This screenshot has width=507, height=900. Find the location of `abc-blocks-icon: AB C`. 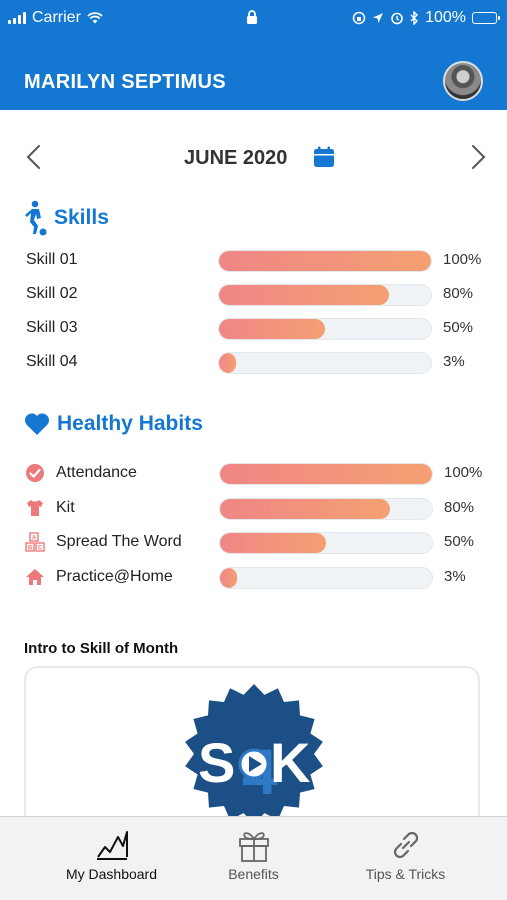

abc-blocks-icon: AB C is located at coordinates (35, 542).